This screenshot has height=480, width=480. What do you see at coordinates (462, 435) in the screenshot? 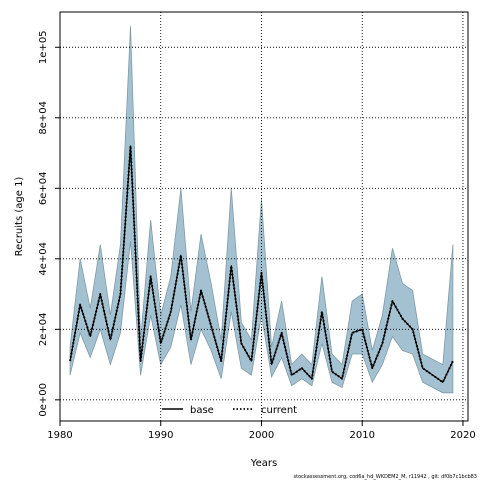
I see `x-tick-label-2020: 2020` at bounding box center [462, 435].